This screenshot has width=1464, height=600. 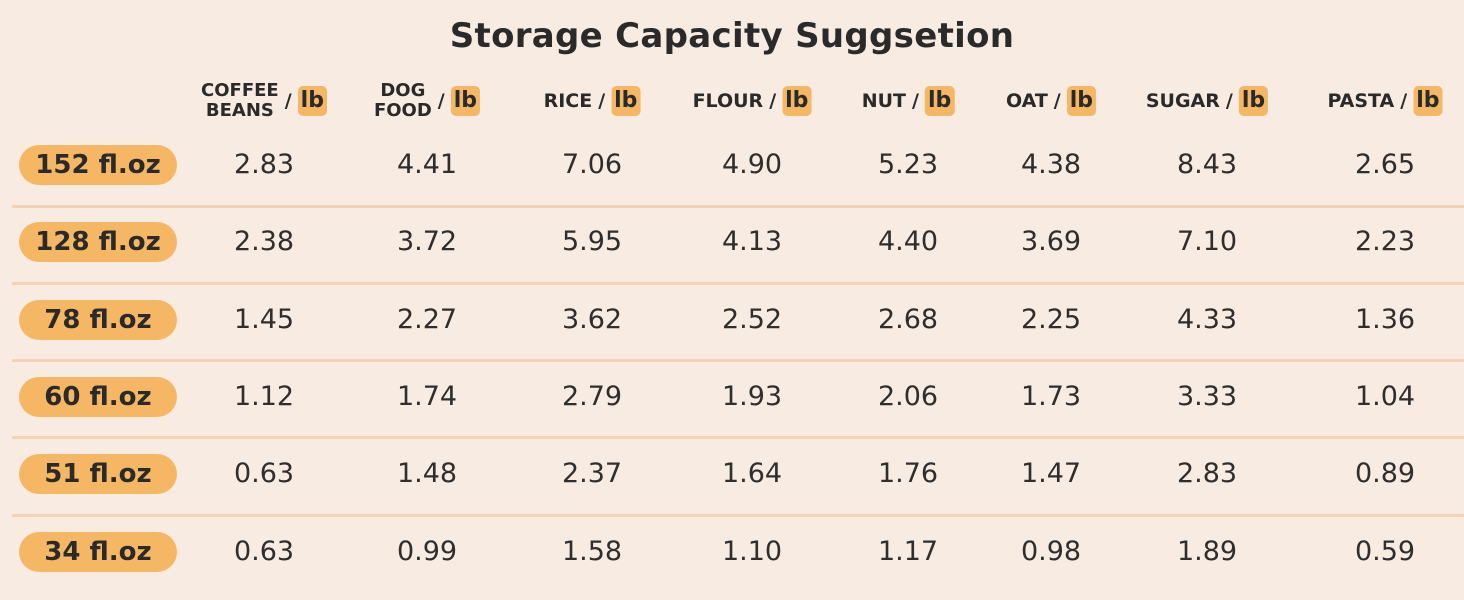 What do you see at coordinates (732, 478) in the screenshot?
I see `table-row: 51 fl.oz 0.63 1.48 2.37 1.64 1.76 1.47 2.83 0.89` at bounding box center [732, 478].